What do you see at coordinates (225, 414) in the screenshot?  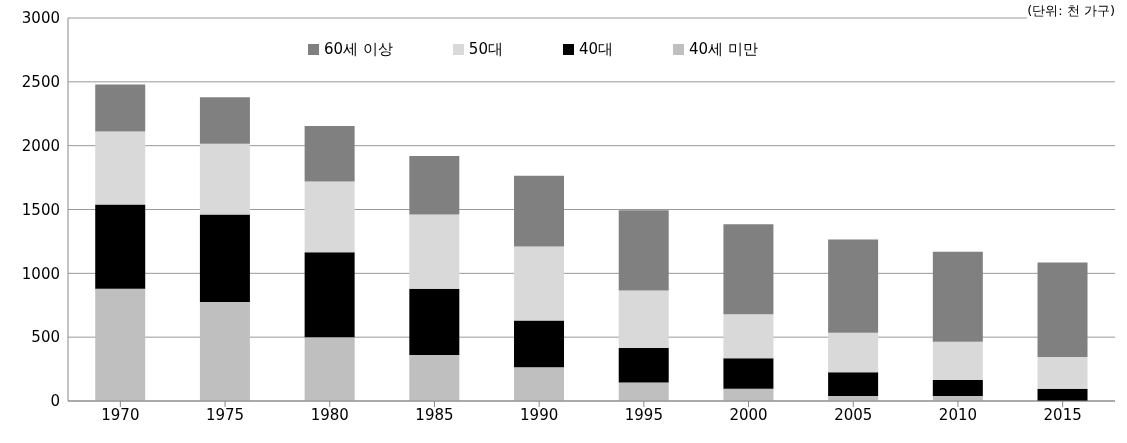 I see `x-tick-label: 1975` at bounding box center [225, 414].